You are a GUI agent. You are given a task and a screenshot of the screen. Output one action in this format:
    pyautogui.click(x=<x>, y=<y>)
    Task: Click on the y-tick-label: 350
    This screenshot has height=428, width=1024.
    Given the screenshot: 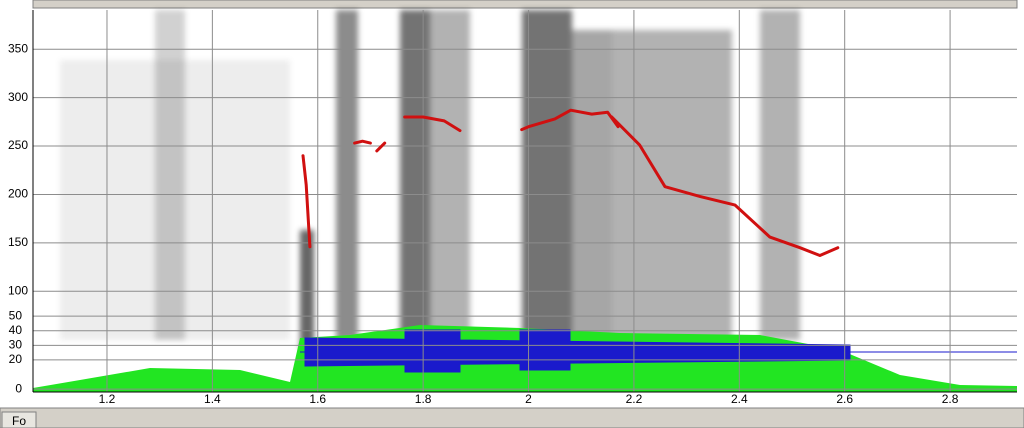 What is the action you would take?
    pyautogui.click(x=18, y=48)
    